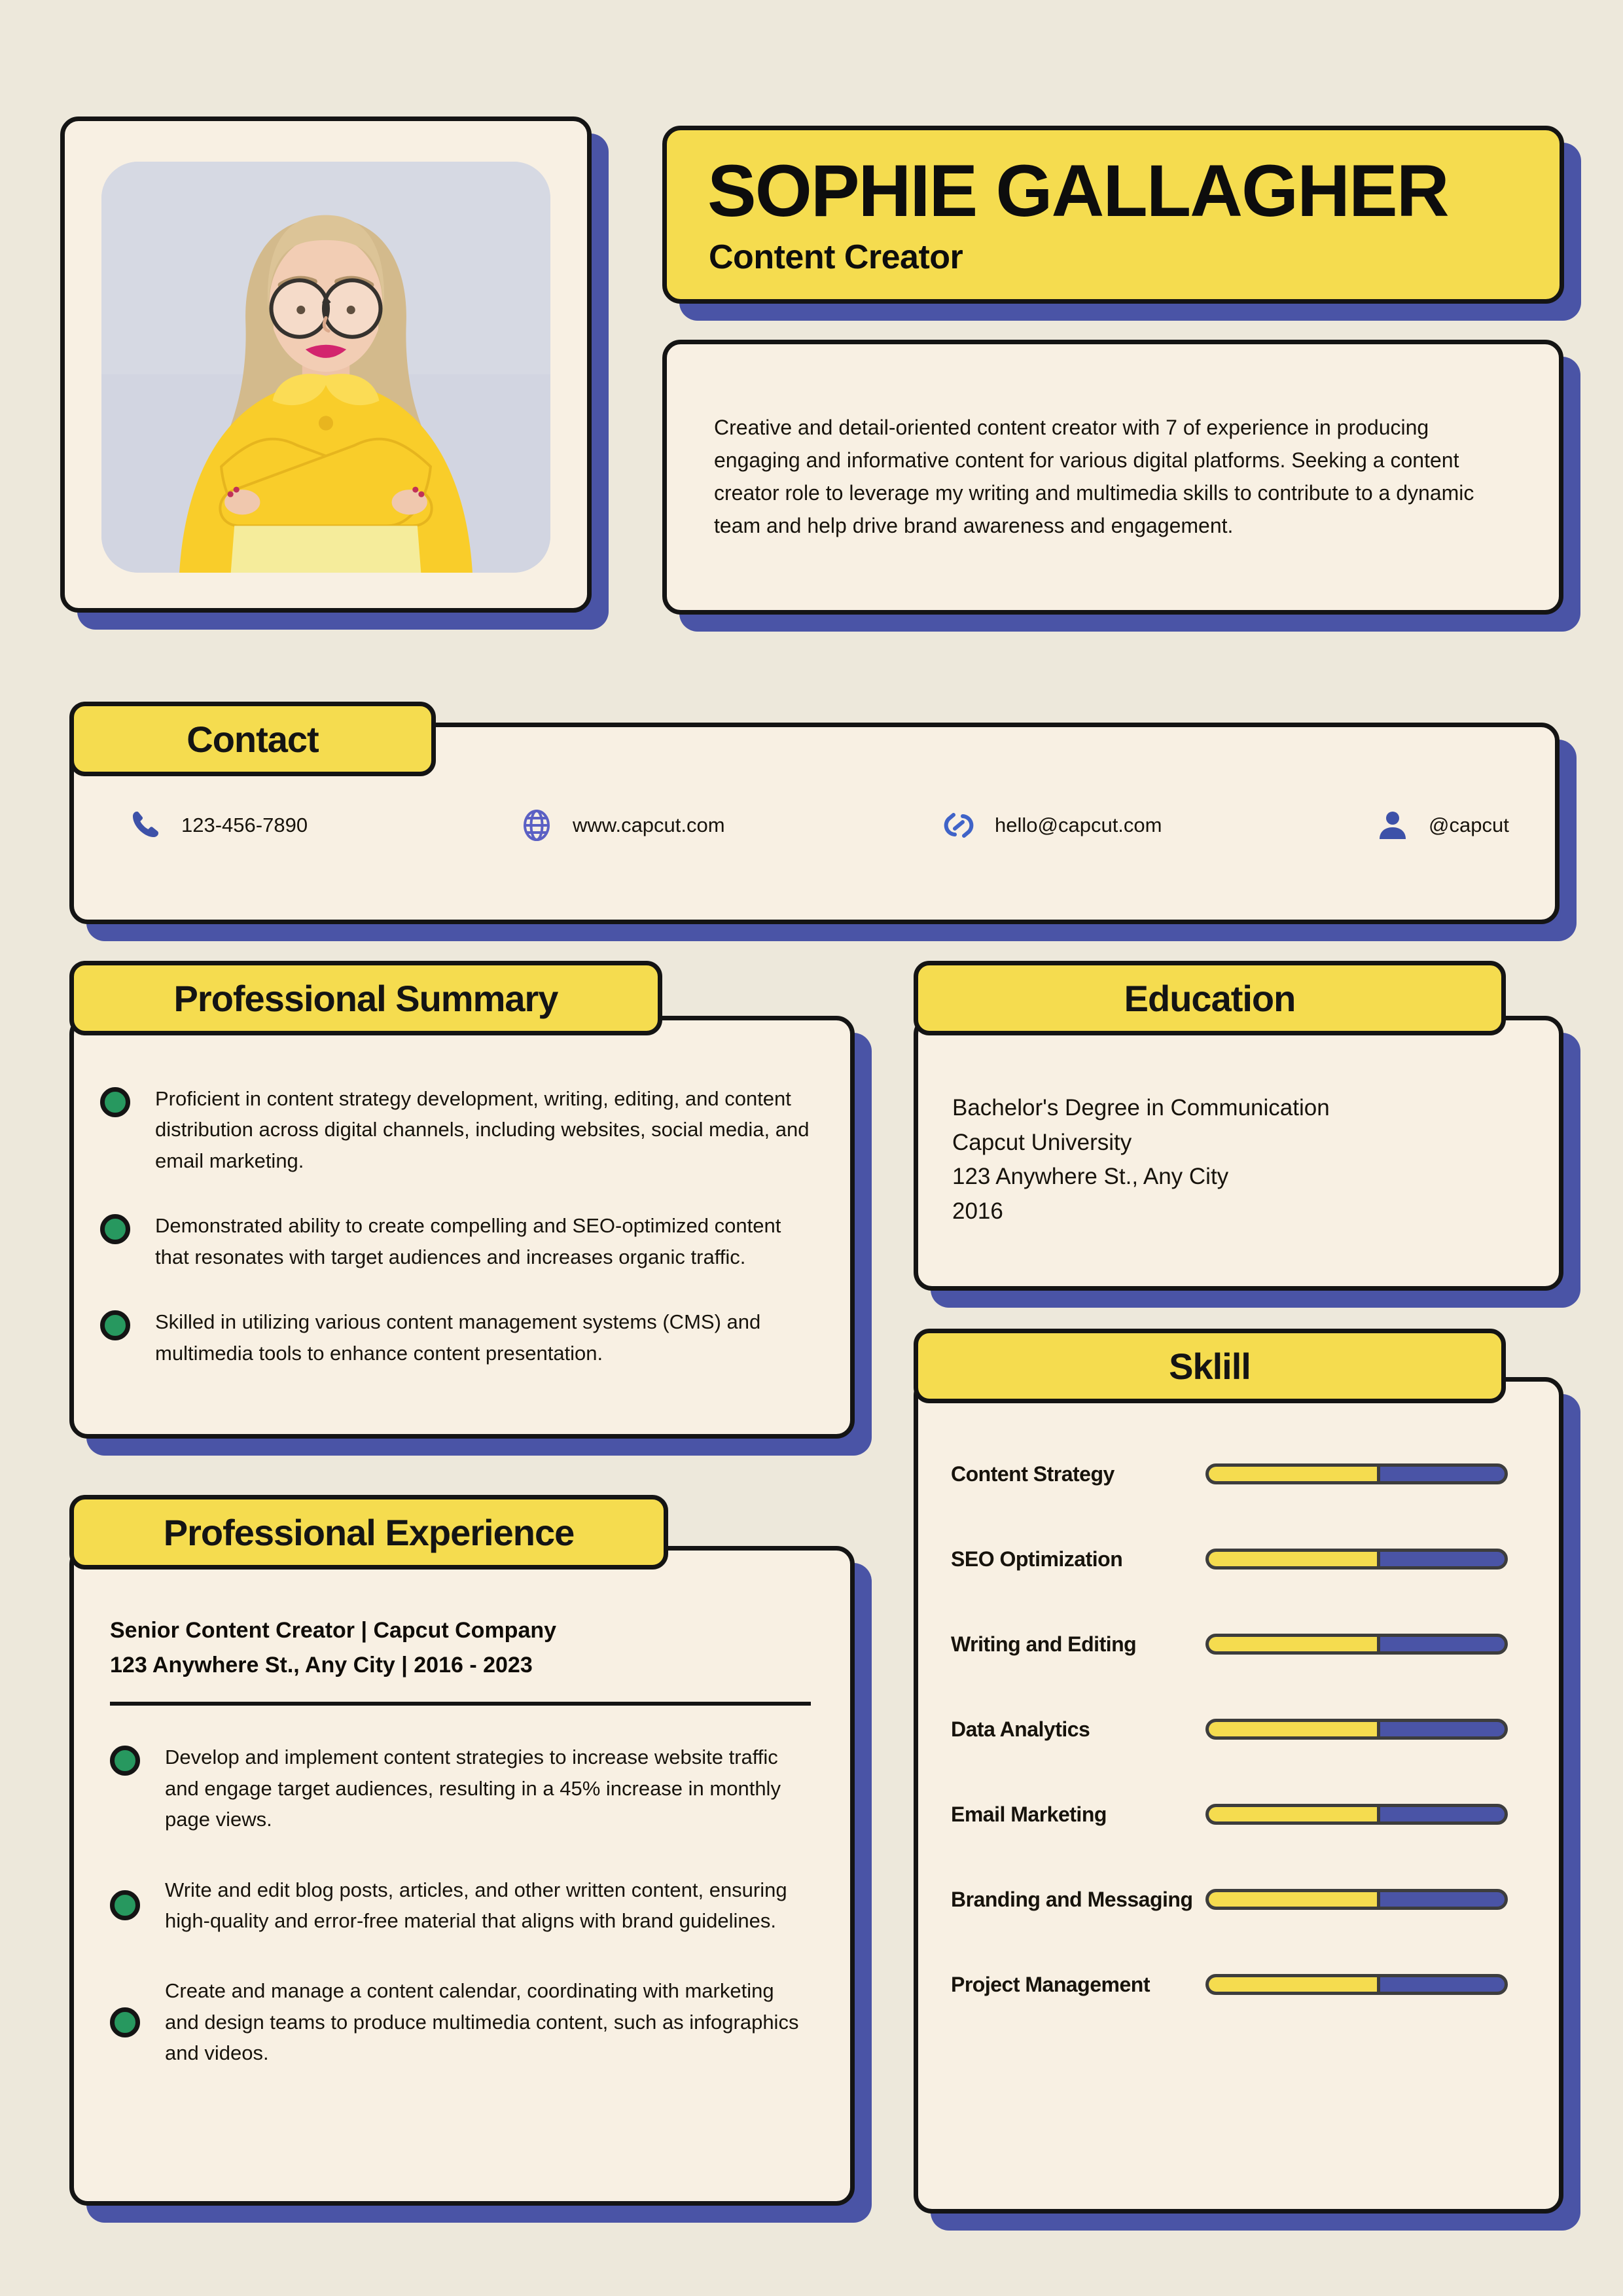 The height and width of the screenshot is (2296, 1623). Describe the element at coordinates (977, 1211) in the screenshot. I see `education-year: 2016` at that location.